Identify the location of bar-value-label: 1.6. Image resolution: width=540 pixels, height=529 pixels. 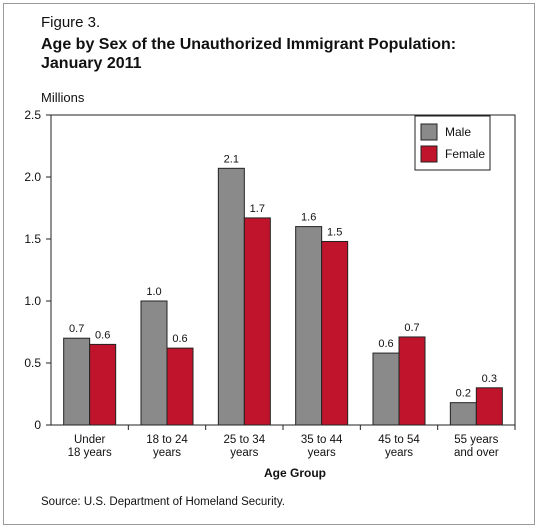
(308, 218).